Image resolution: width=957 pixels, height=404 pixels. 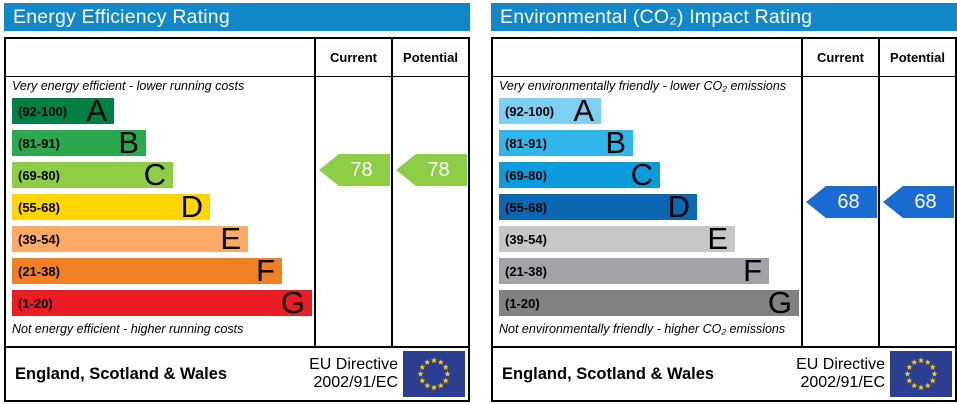 What do you see at coordinates (526, 239) in the screenshot?
I see `band-range-label: (39-54)` at bounding box center [526, 239].